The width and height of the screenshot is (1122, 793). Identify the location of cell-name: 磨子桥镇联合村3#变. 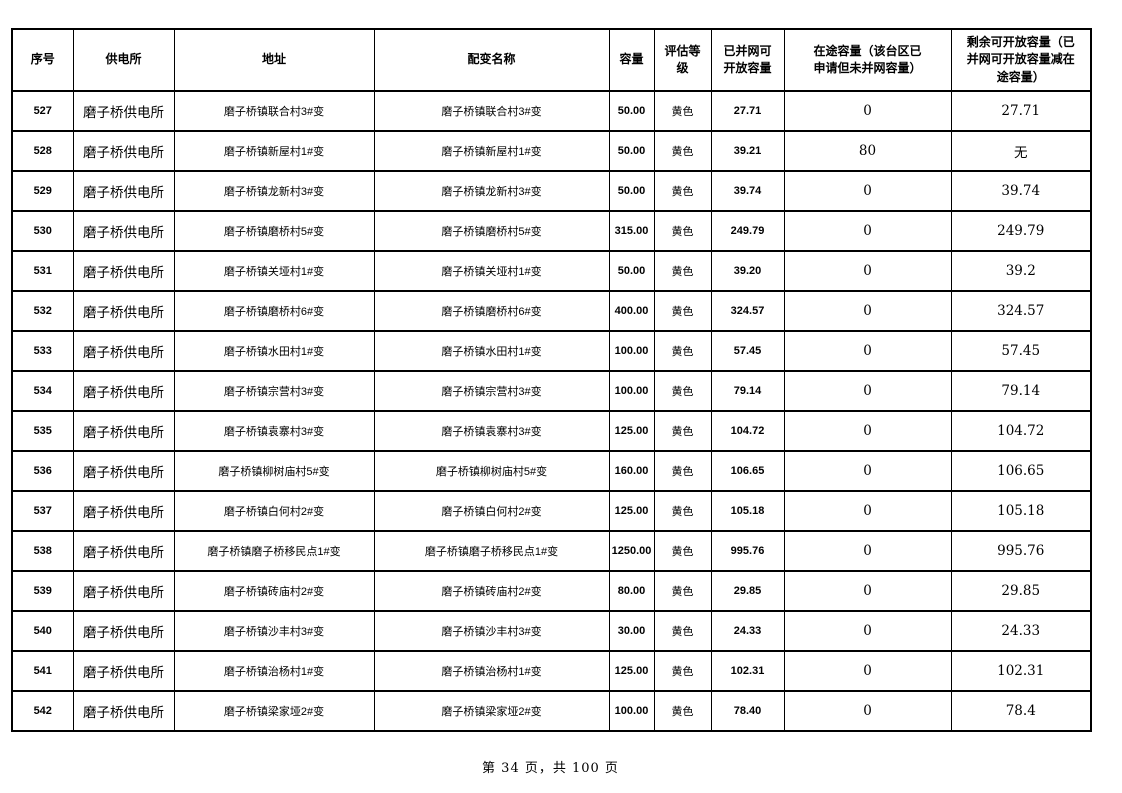
(491, 111).